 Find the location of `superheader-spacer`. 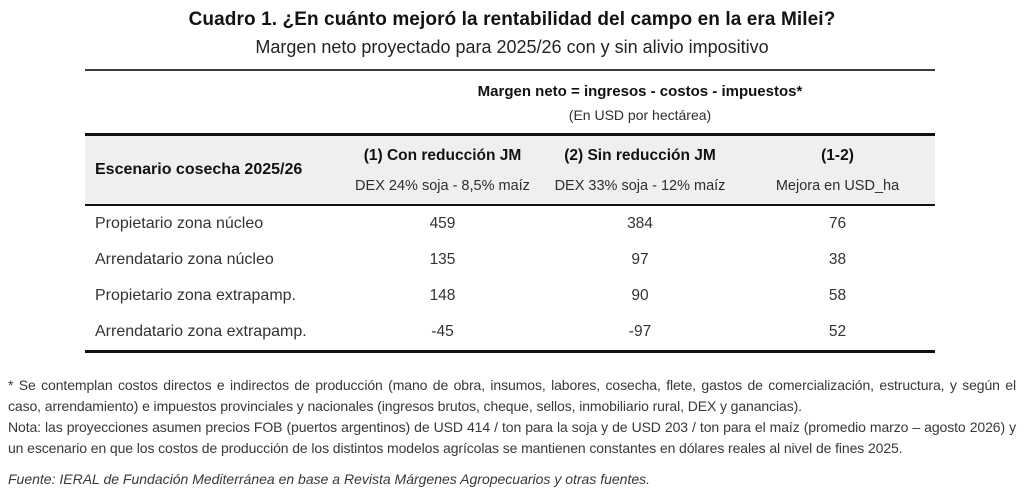

superheader-spacer is located at coordinates (215, 103).